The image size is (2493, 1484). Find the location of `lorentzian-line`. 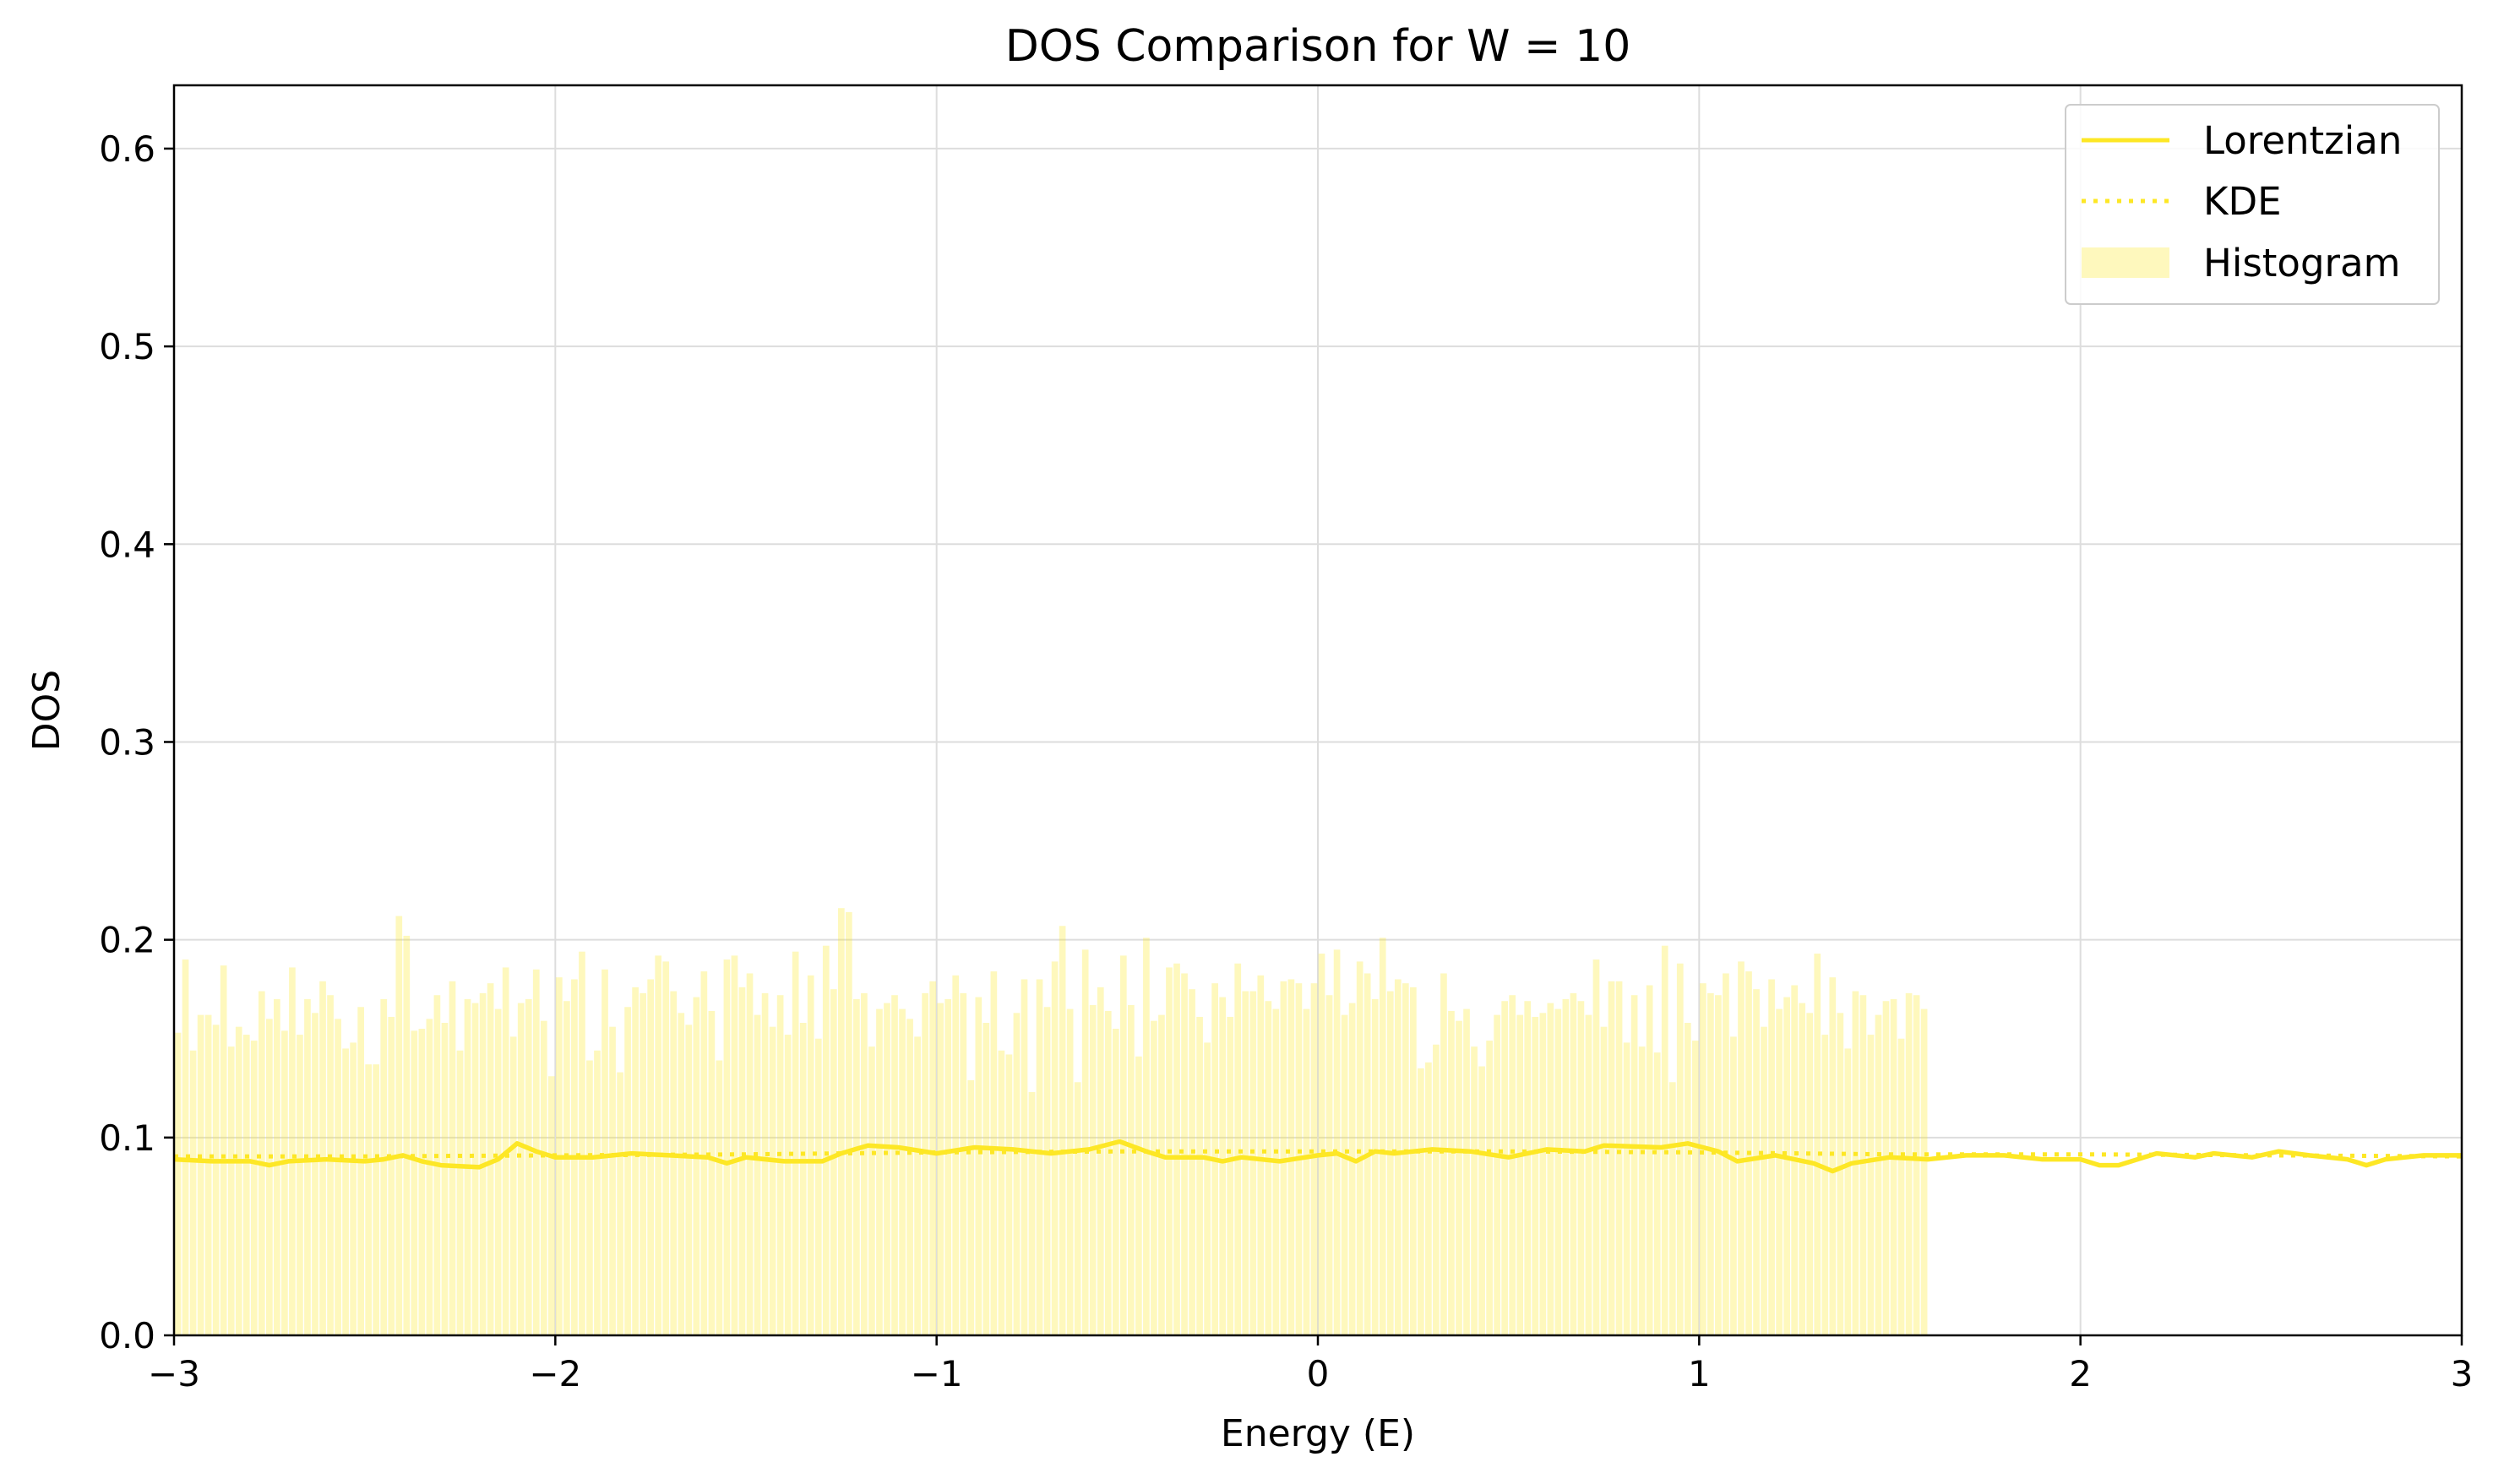

lorentzian-line is located at coordinates (1318, 1156).